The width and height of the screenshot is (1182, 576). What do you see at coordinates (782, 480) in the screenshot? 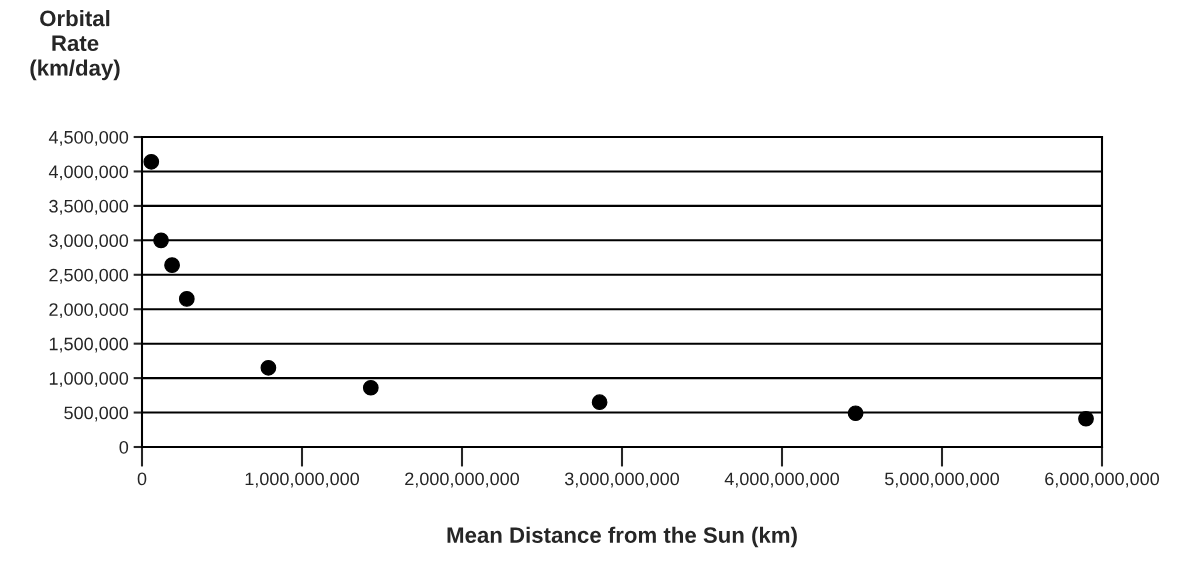
I see `x-tick-label: 4,000,000,000` at bounding box center [782, 480].